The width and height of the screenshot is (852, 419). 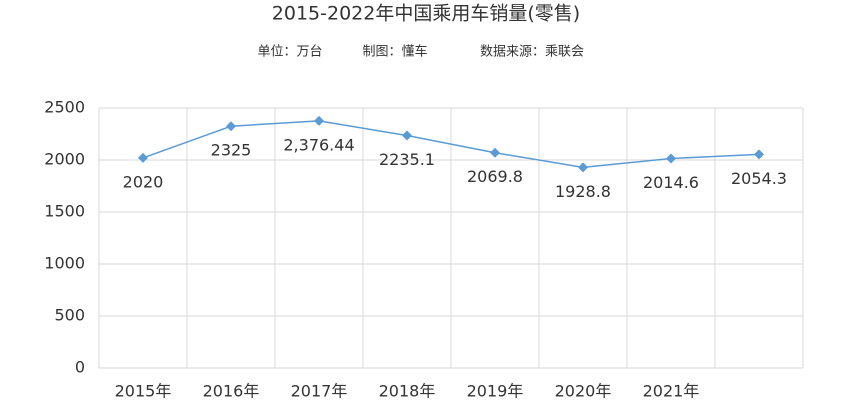 I want to click on data-label: 2014.6, so click(x=671, y=182).